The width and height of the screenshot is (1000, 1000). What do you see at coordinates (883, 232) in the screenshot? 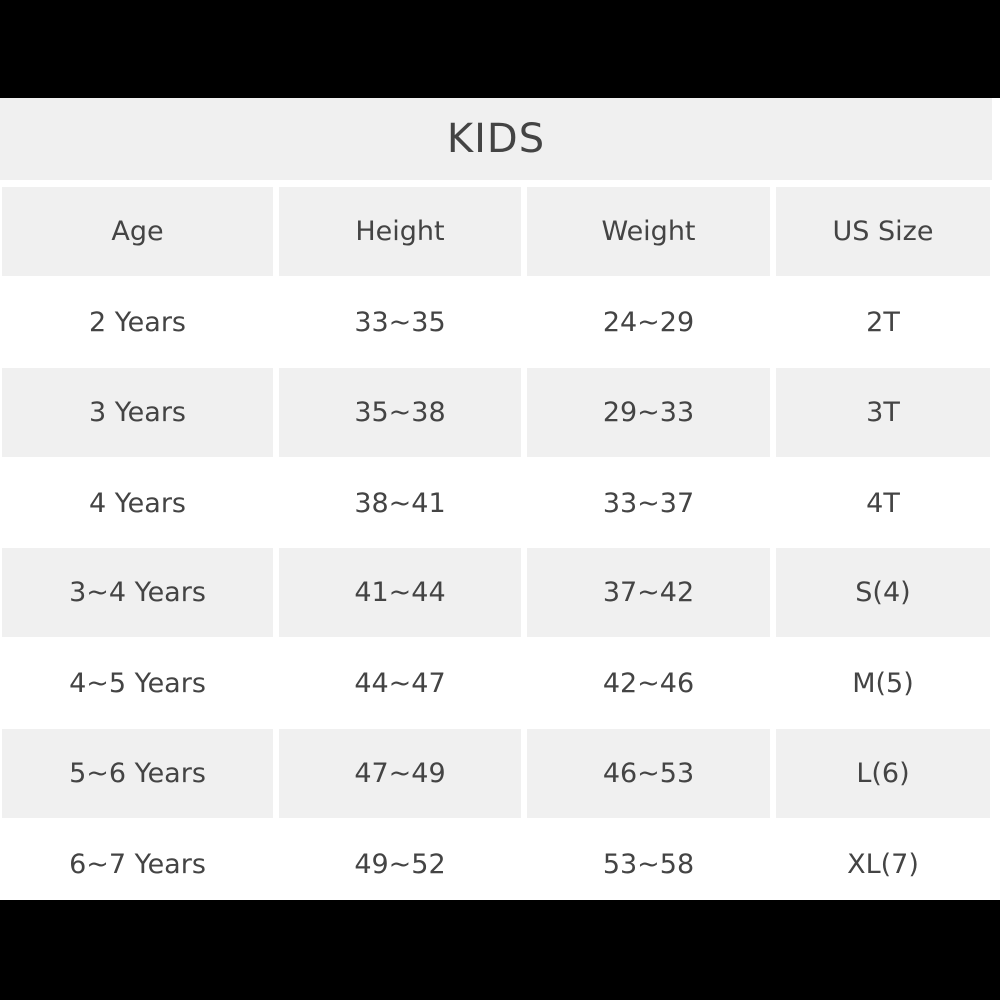
I see `header-cell: US Size` at bounding box center [883, 232].